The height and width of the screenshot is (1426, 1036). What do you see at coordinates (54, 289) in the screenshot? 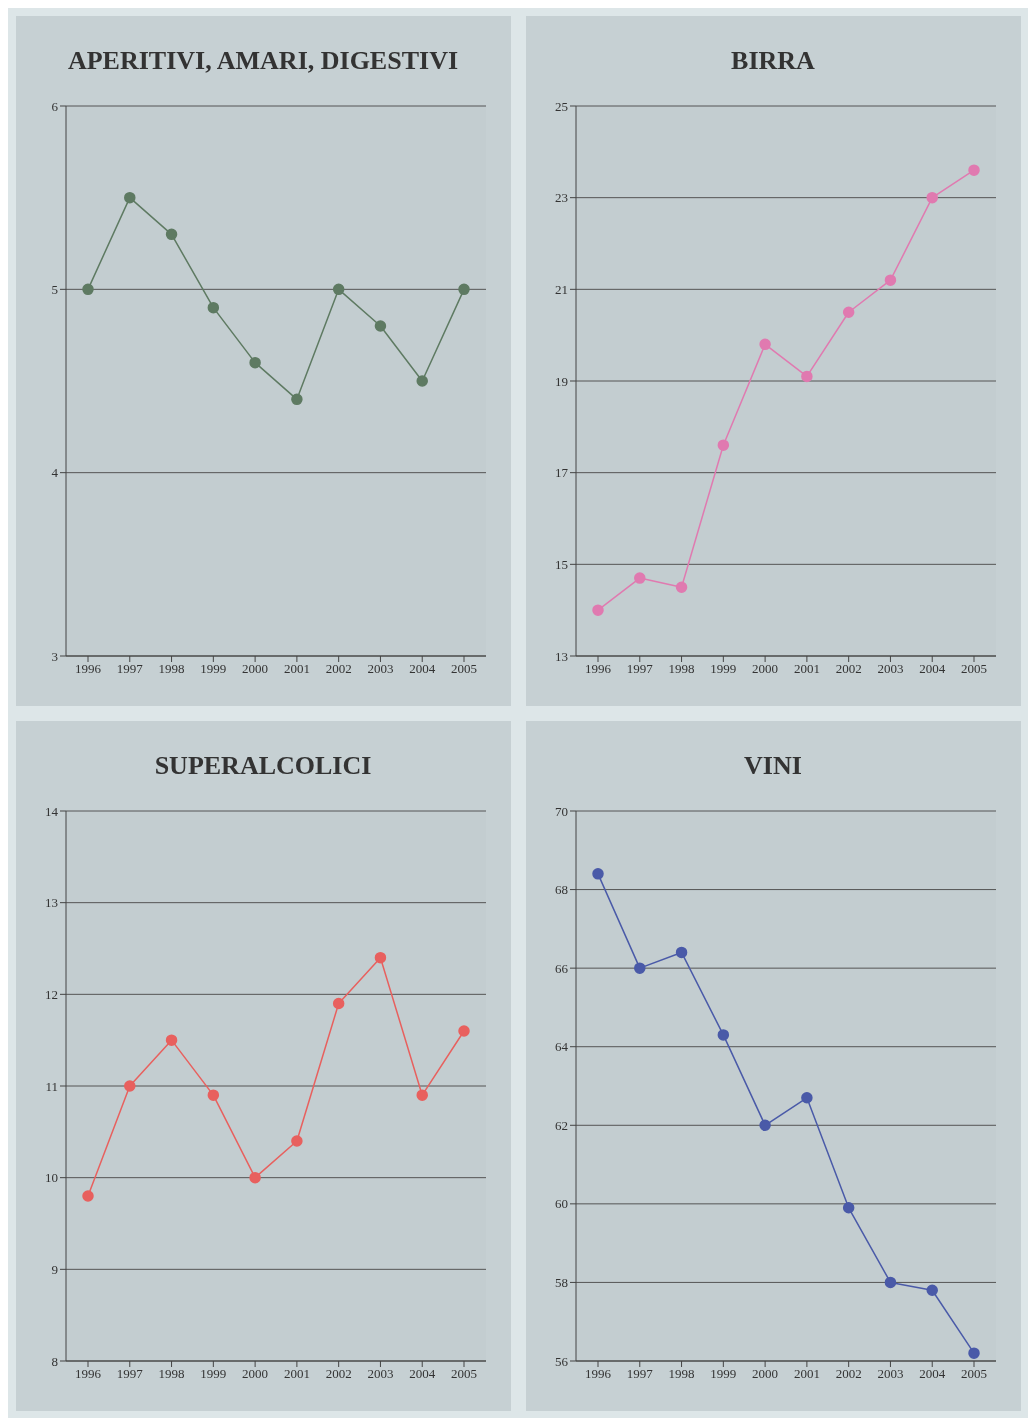
I see `y-tick-label: 5` at bounding box center [54, 289].